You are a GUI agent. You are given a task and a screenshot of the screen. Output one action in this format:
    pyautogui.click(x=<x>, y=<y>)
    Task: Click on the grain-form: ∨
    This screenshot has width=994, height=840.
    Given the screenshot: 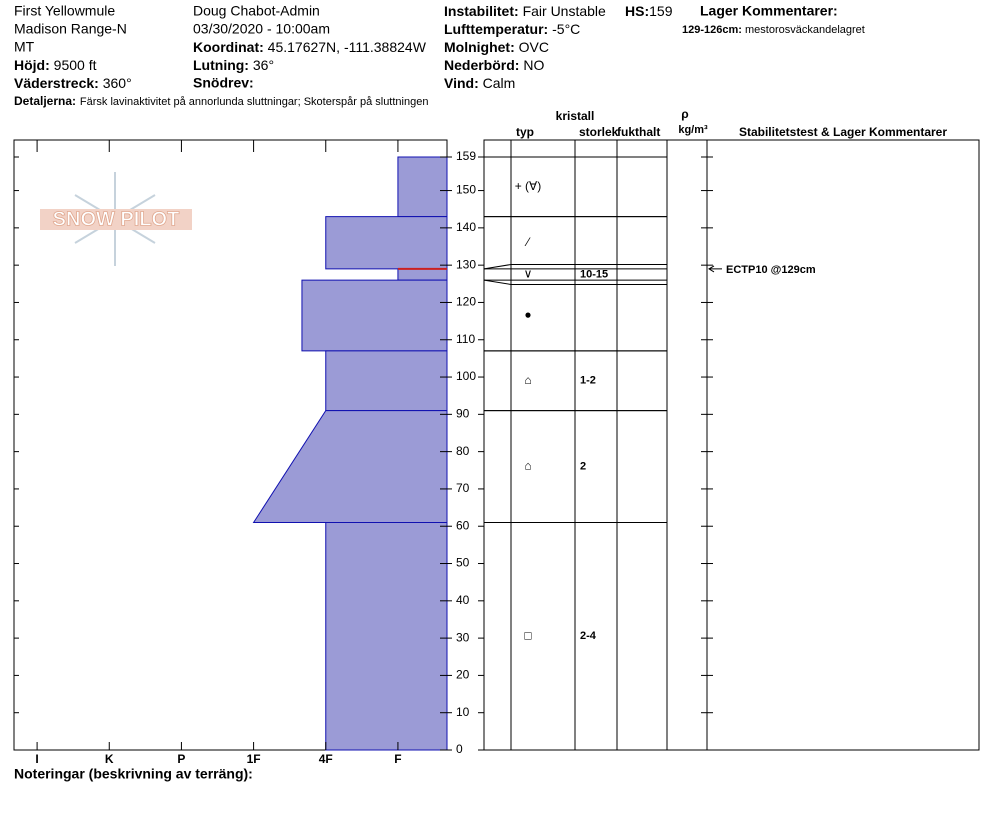 What is the action you would take?
    pyautogui.click(x=528, y=274)
    